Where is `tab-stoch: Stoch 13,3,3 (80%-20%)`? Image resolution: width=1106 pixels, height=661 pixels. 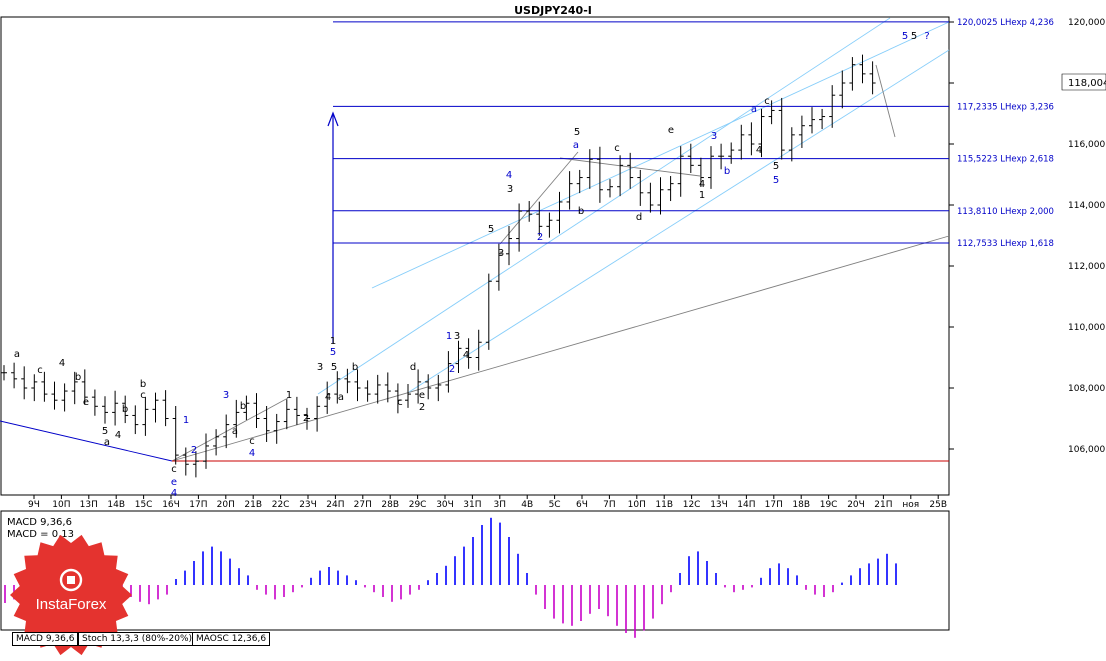
tab-stoch: Stoch 13,3,3 (80%-20%) is located at coordinates (137, 639).